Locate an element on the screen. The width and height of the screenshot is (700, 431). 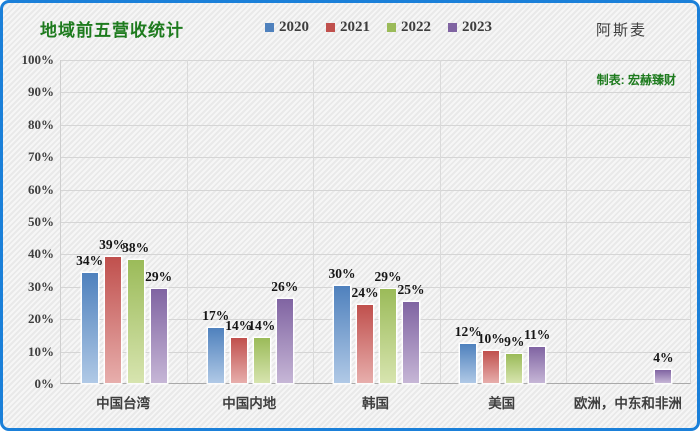
legend-label: 2023 is located at coordinates (477, 27).